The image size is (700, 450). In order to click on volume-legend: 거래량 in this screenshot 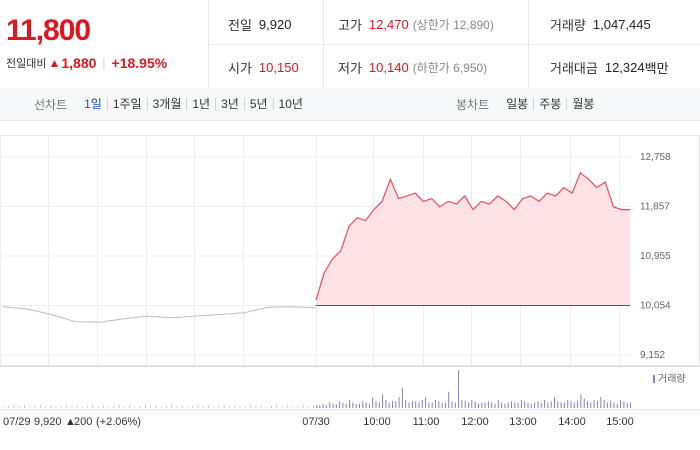, I will do `click(672, 379)`.